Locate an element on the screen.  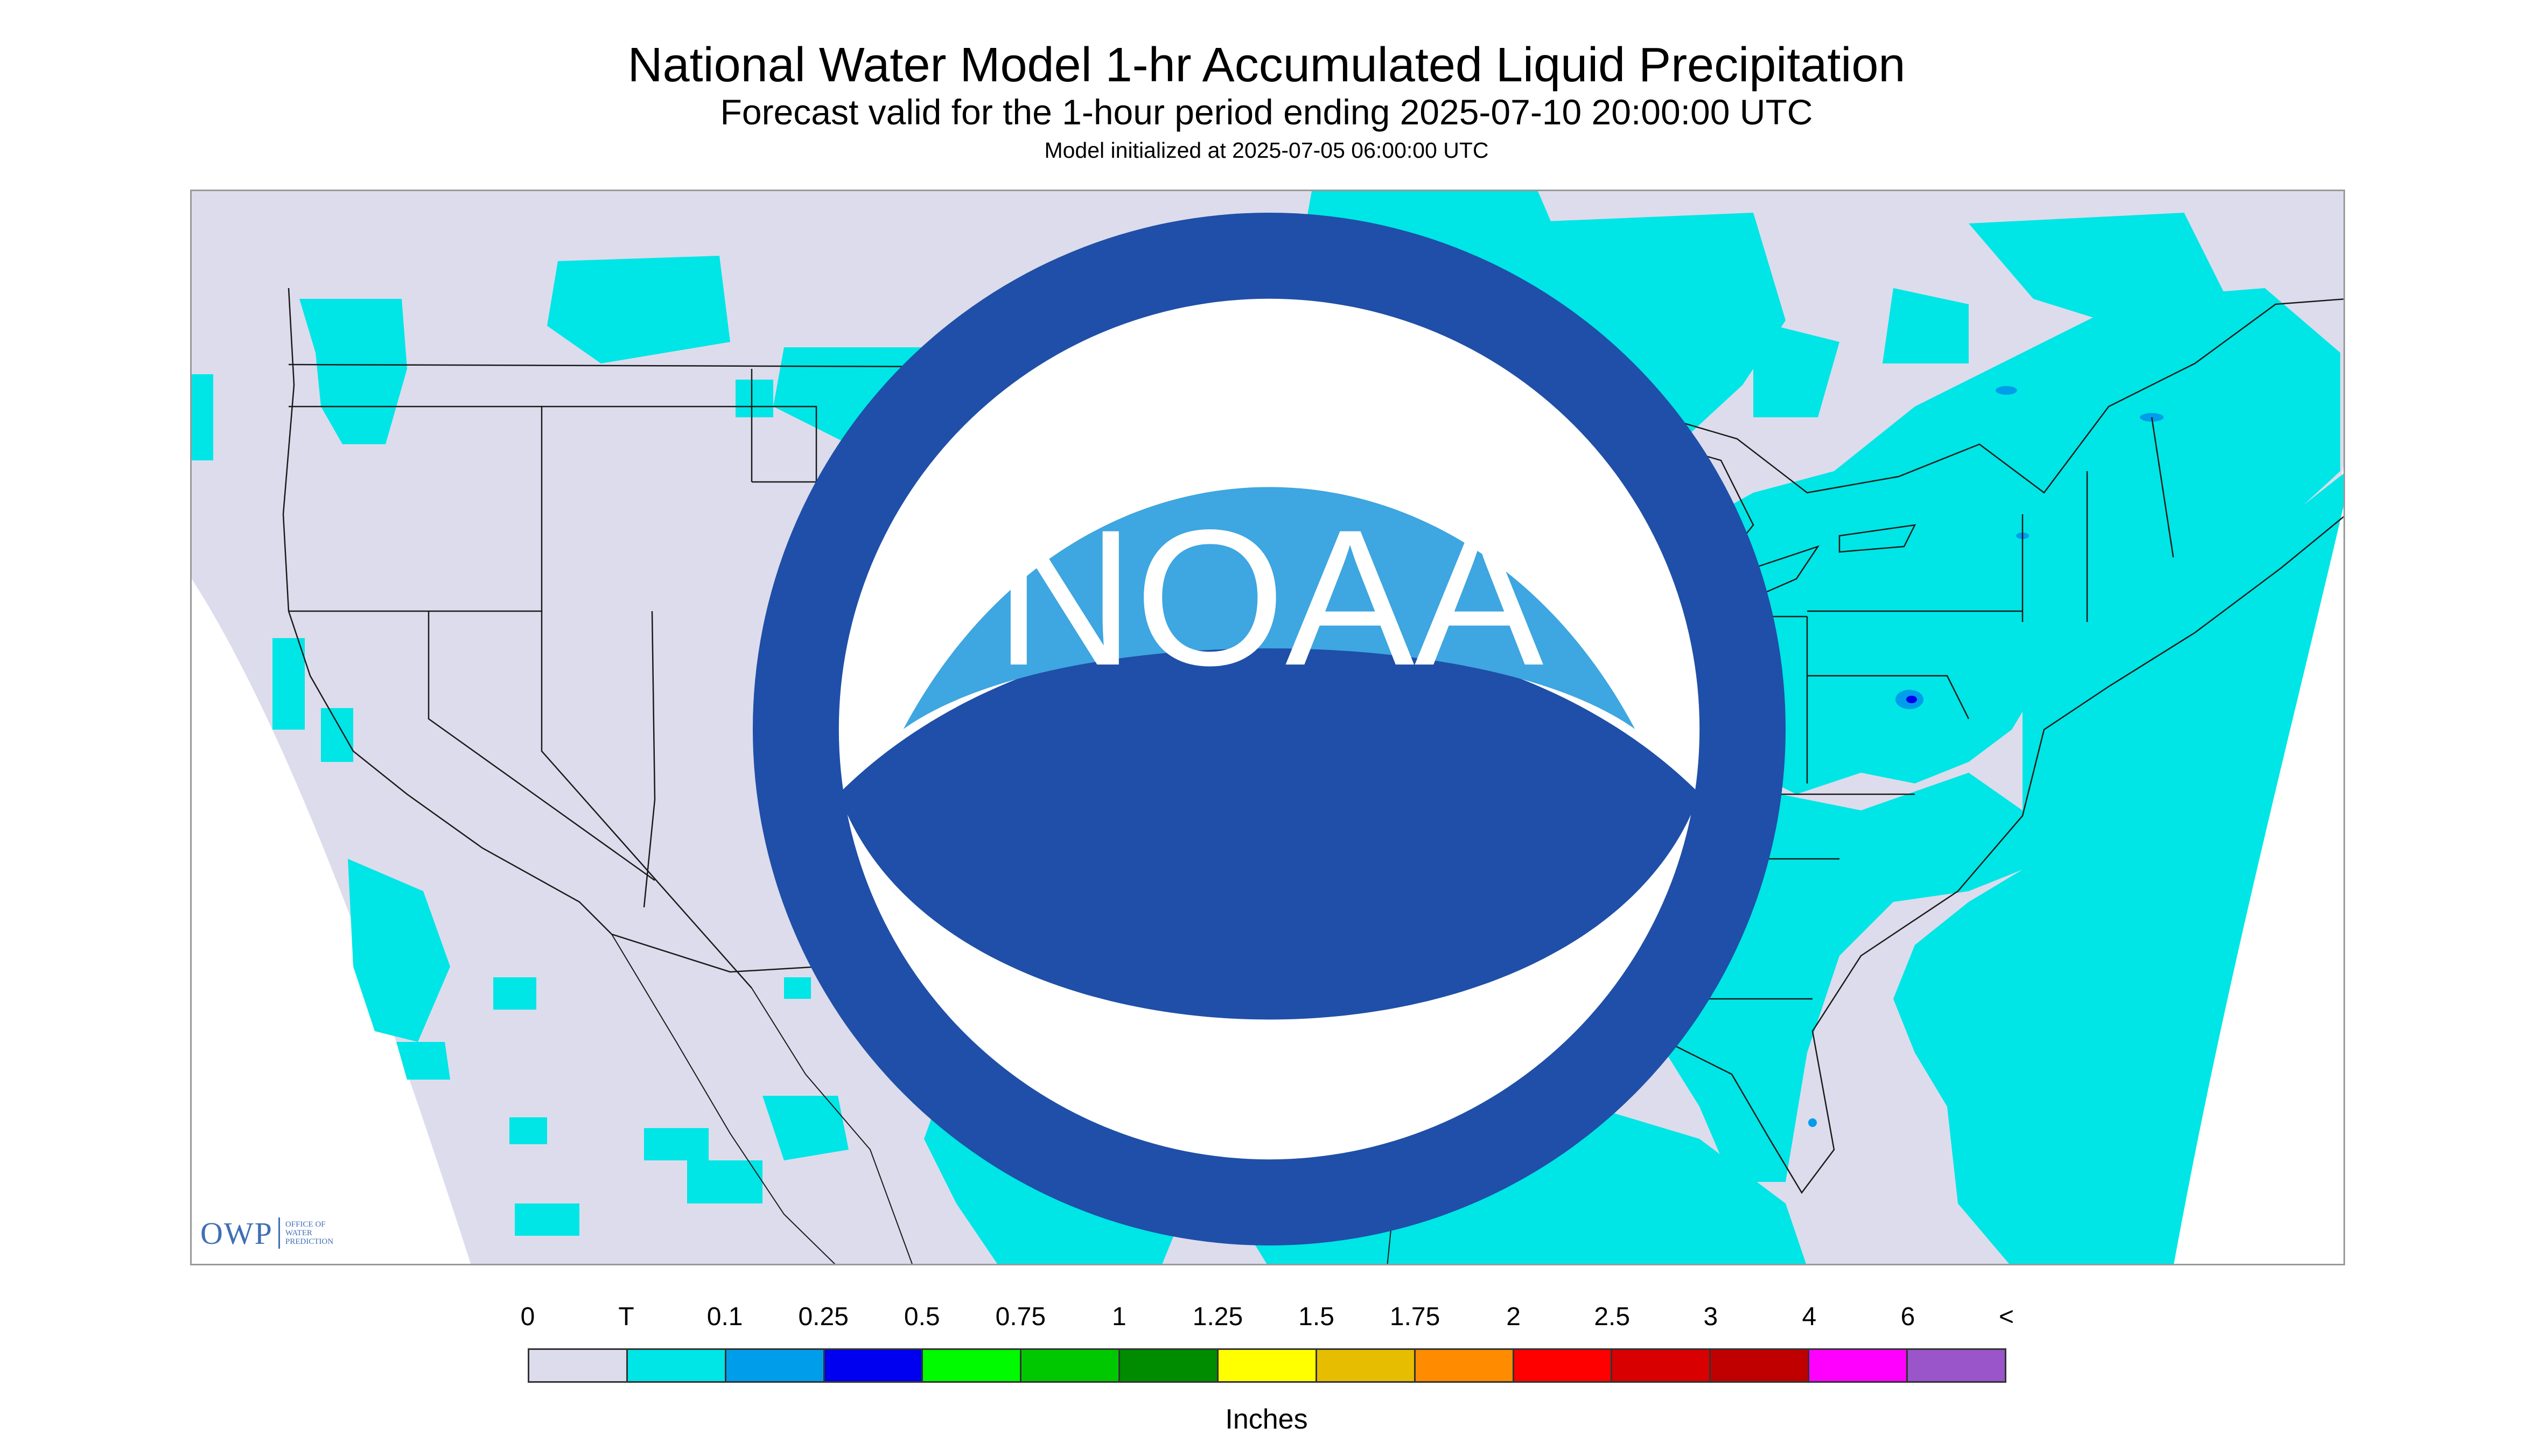
legend-label: 0.25 is located at coordinates (824, 1317).